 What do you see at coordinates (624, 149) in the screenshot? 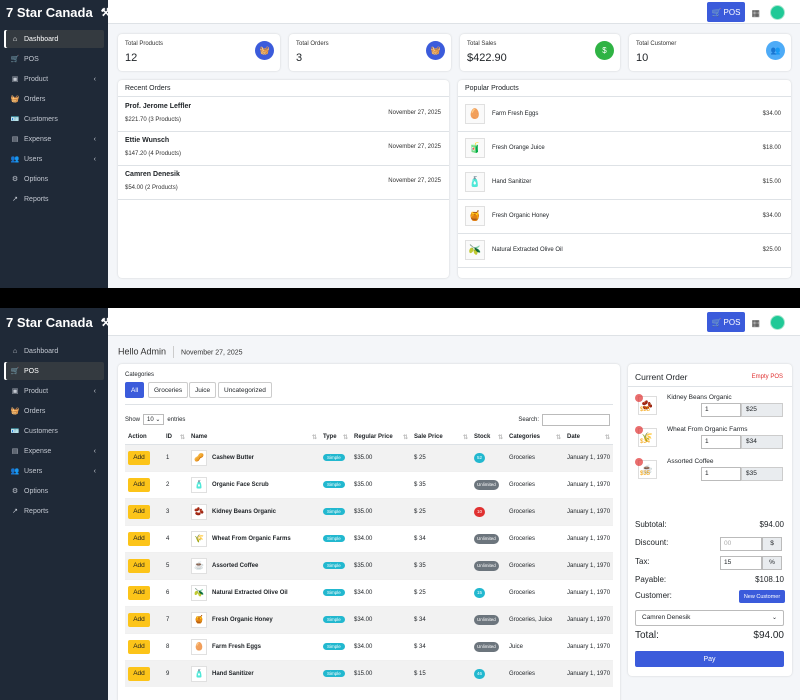
I see `popular-product-row: 🧃 Fresh Orange Juice $18.00` at bounding box center [624, 149].